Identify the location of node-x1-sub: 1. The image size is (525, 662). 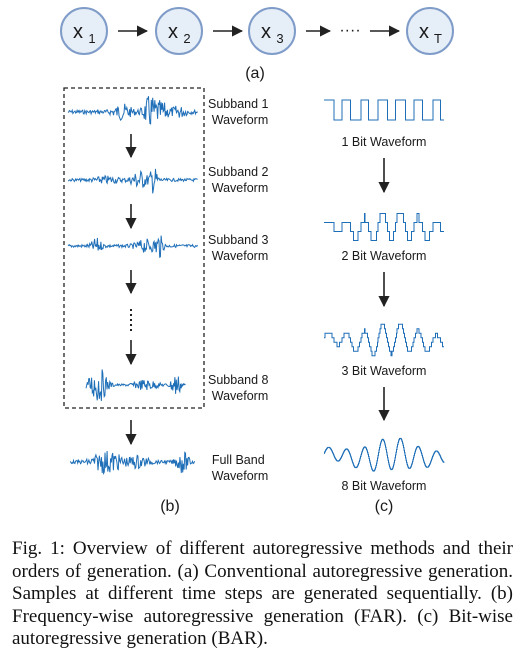
(91, 38).